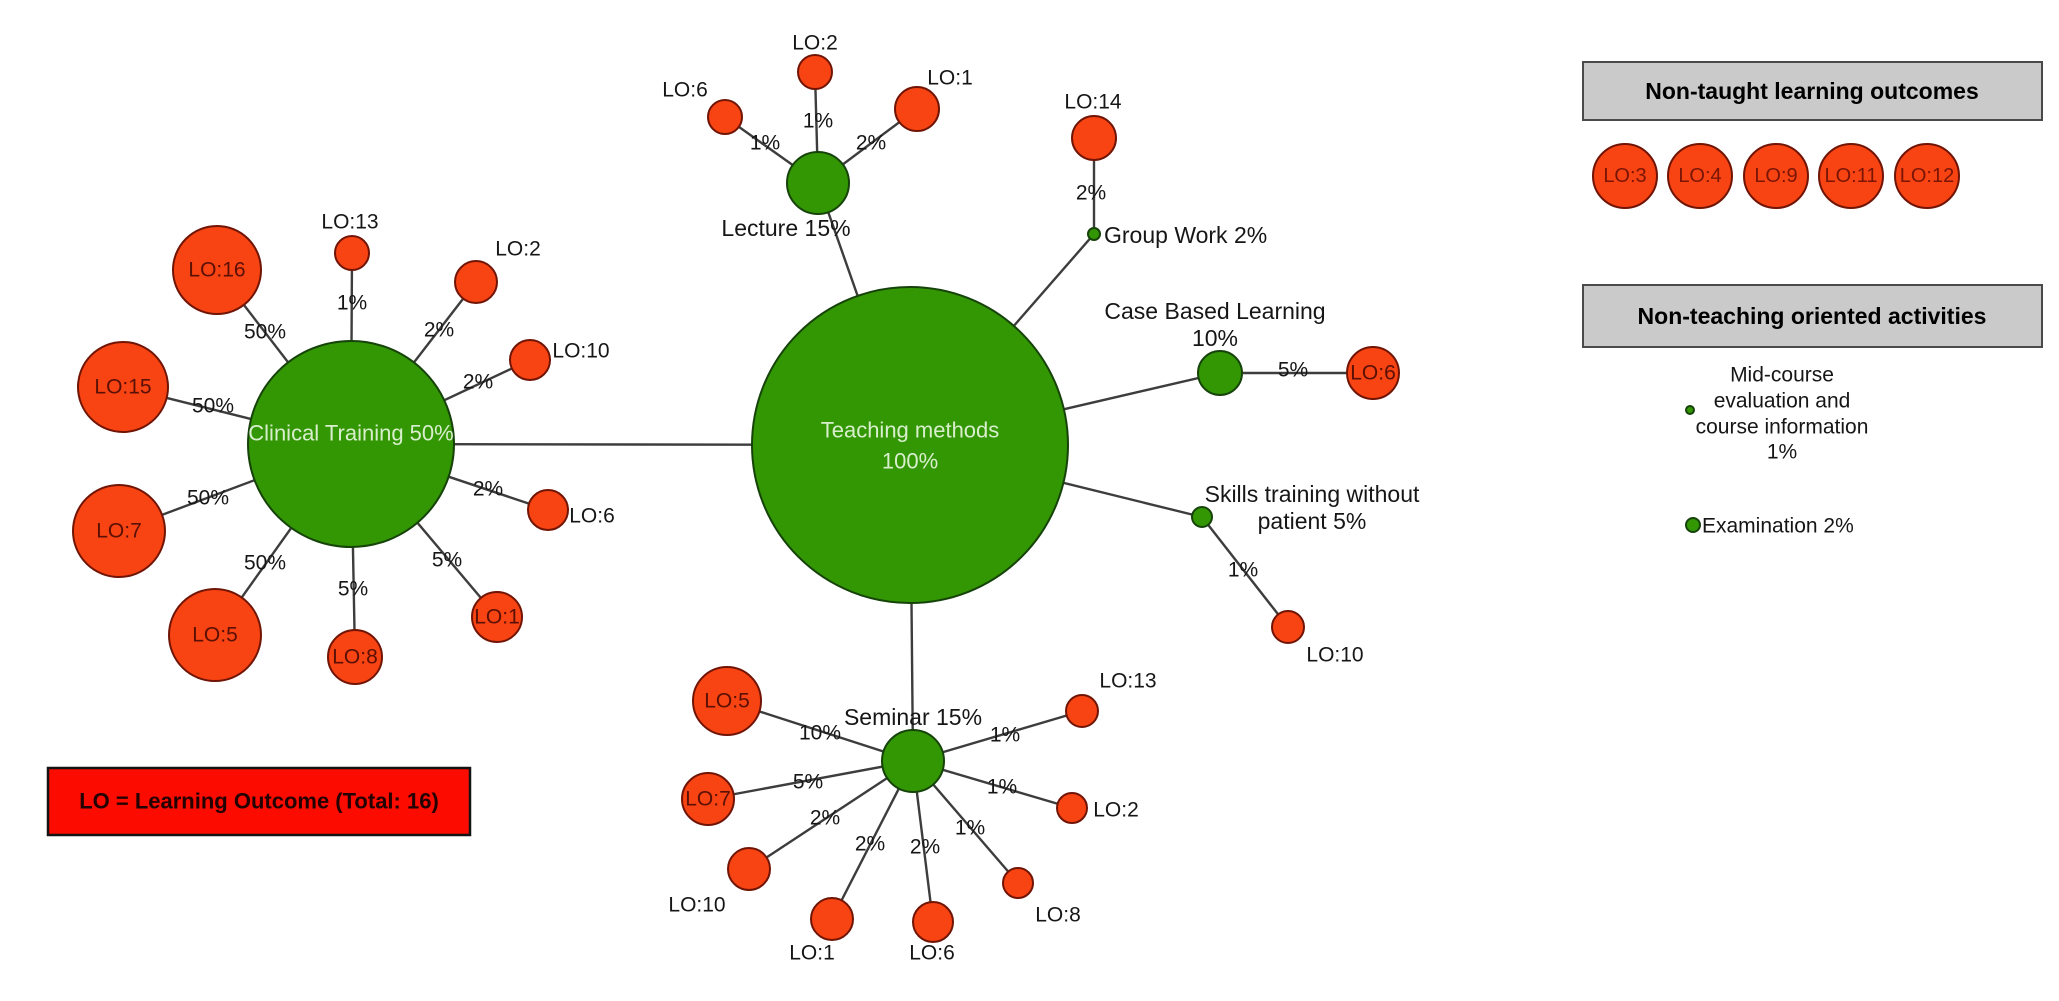 Image resolution: width=2059 pixels, height=1001 pixels. Describe the element at coordinates (1202, 517) in the screenshot. I see `skills-node` at that location.